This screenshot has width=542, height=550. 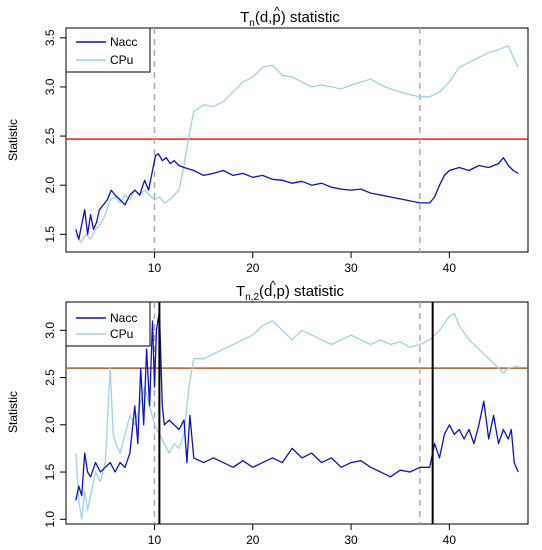 What do you see at coordinates (290, 19) in the screenshot?
I see `chart-title: Tn(d,p) statistic` at bounding box center [290, 19].